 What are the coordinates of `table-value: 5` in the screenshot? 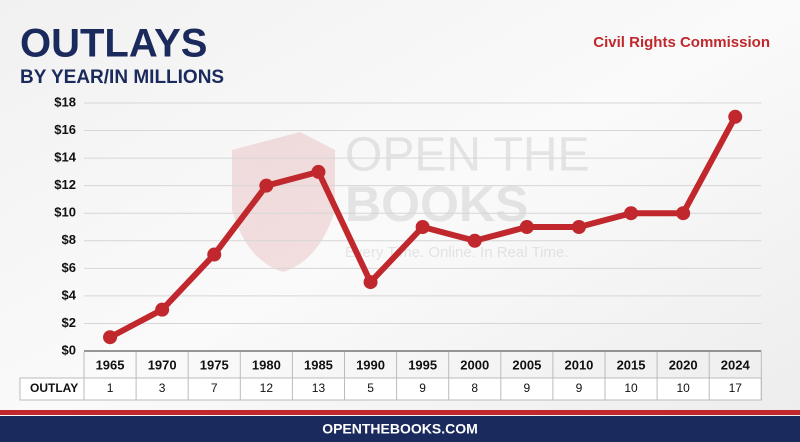 It's located at (370, 388).